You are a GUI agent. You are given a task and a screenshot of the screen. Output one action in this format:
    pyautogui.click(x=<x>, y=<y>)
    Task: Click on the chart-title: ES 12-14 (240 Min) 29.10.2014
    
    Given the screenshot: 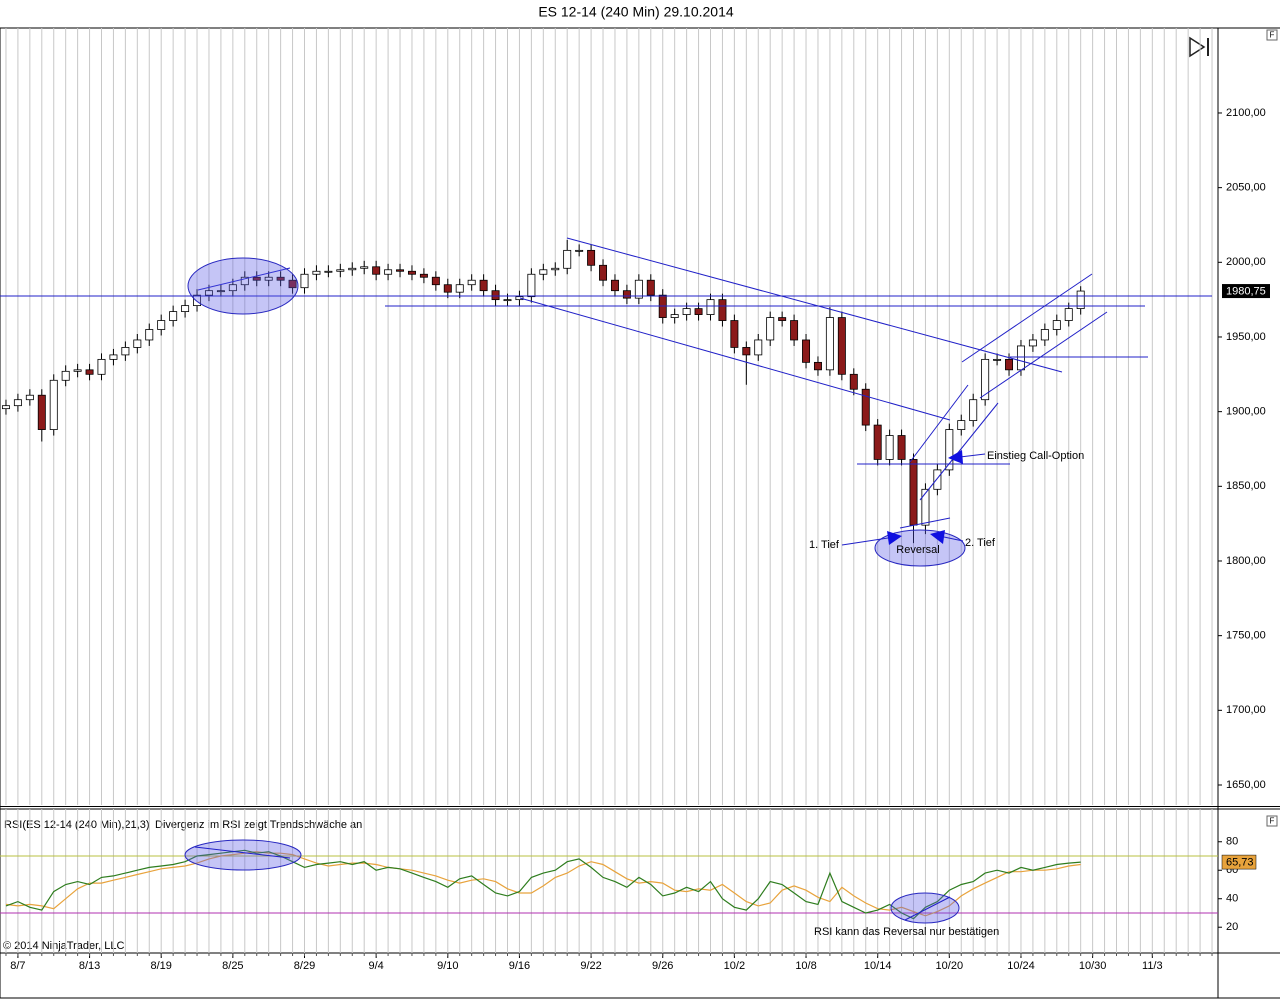 What is the action you would take?
    pyautogui.click(x=636, y=12)
    